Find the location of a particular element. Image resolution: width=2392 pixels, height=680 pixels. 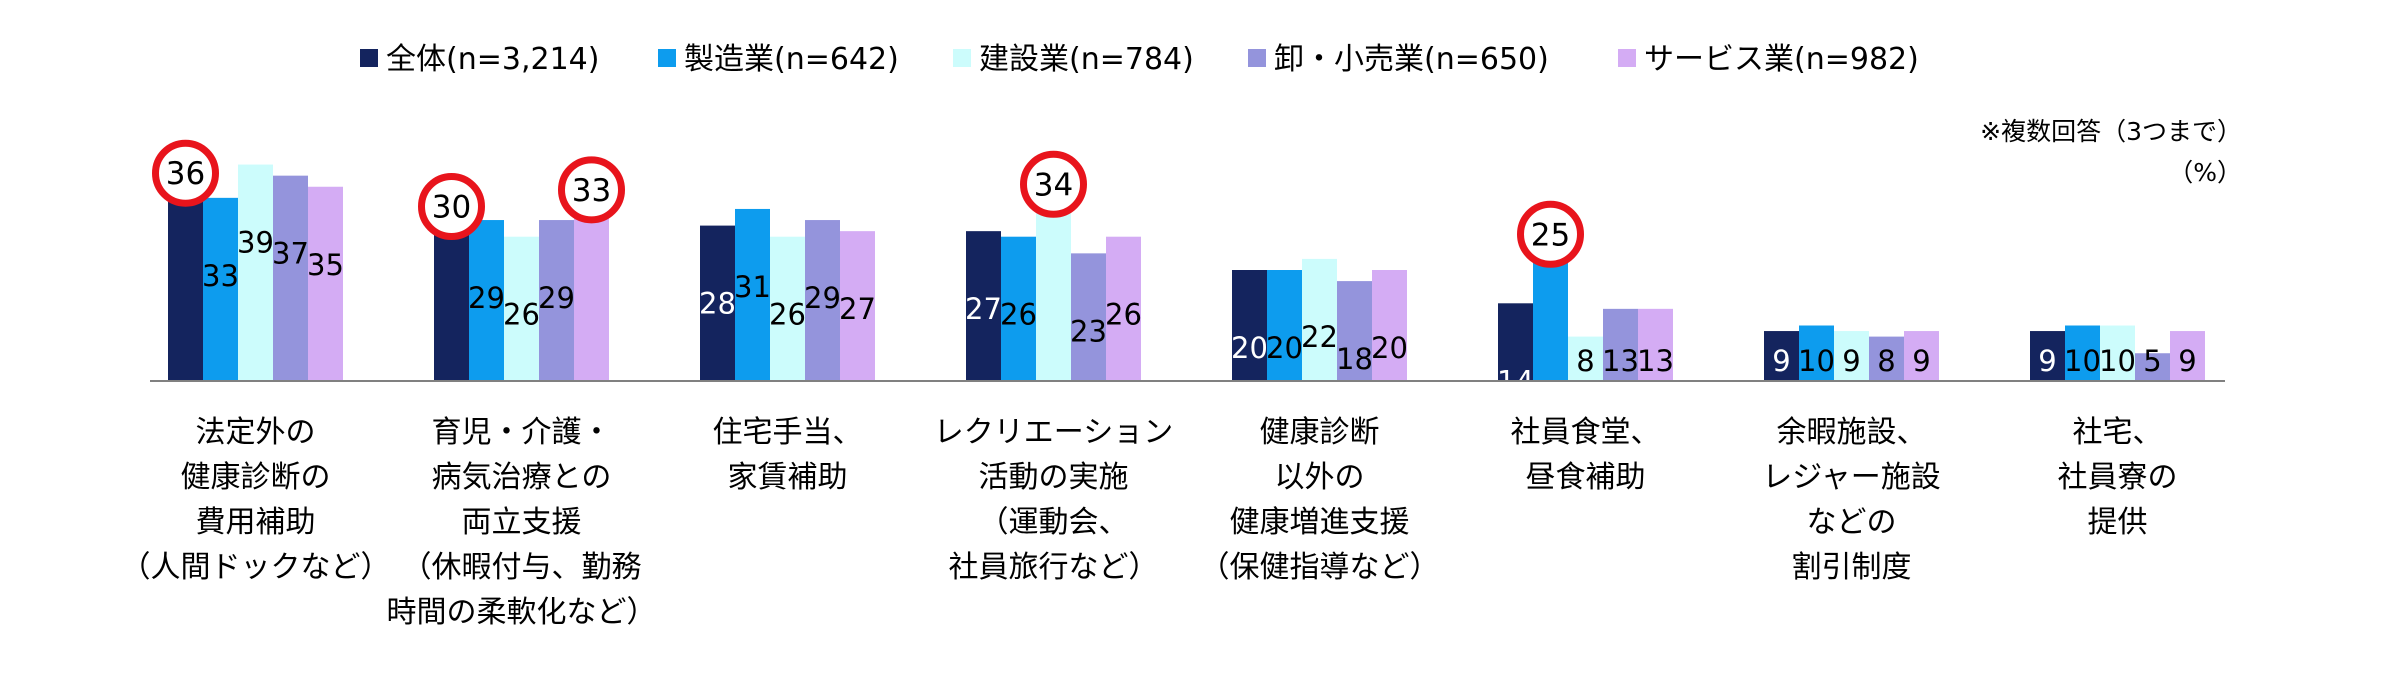

highlight-value: 25 is located at coordinates (1550, 235).